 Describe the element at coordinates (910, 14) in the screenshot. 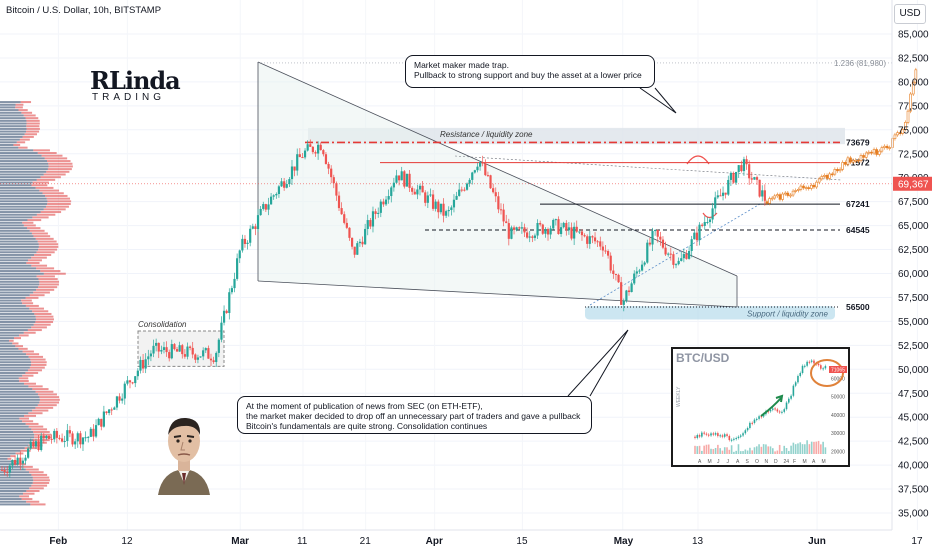

I see `currency-button: USD` at that location.